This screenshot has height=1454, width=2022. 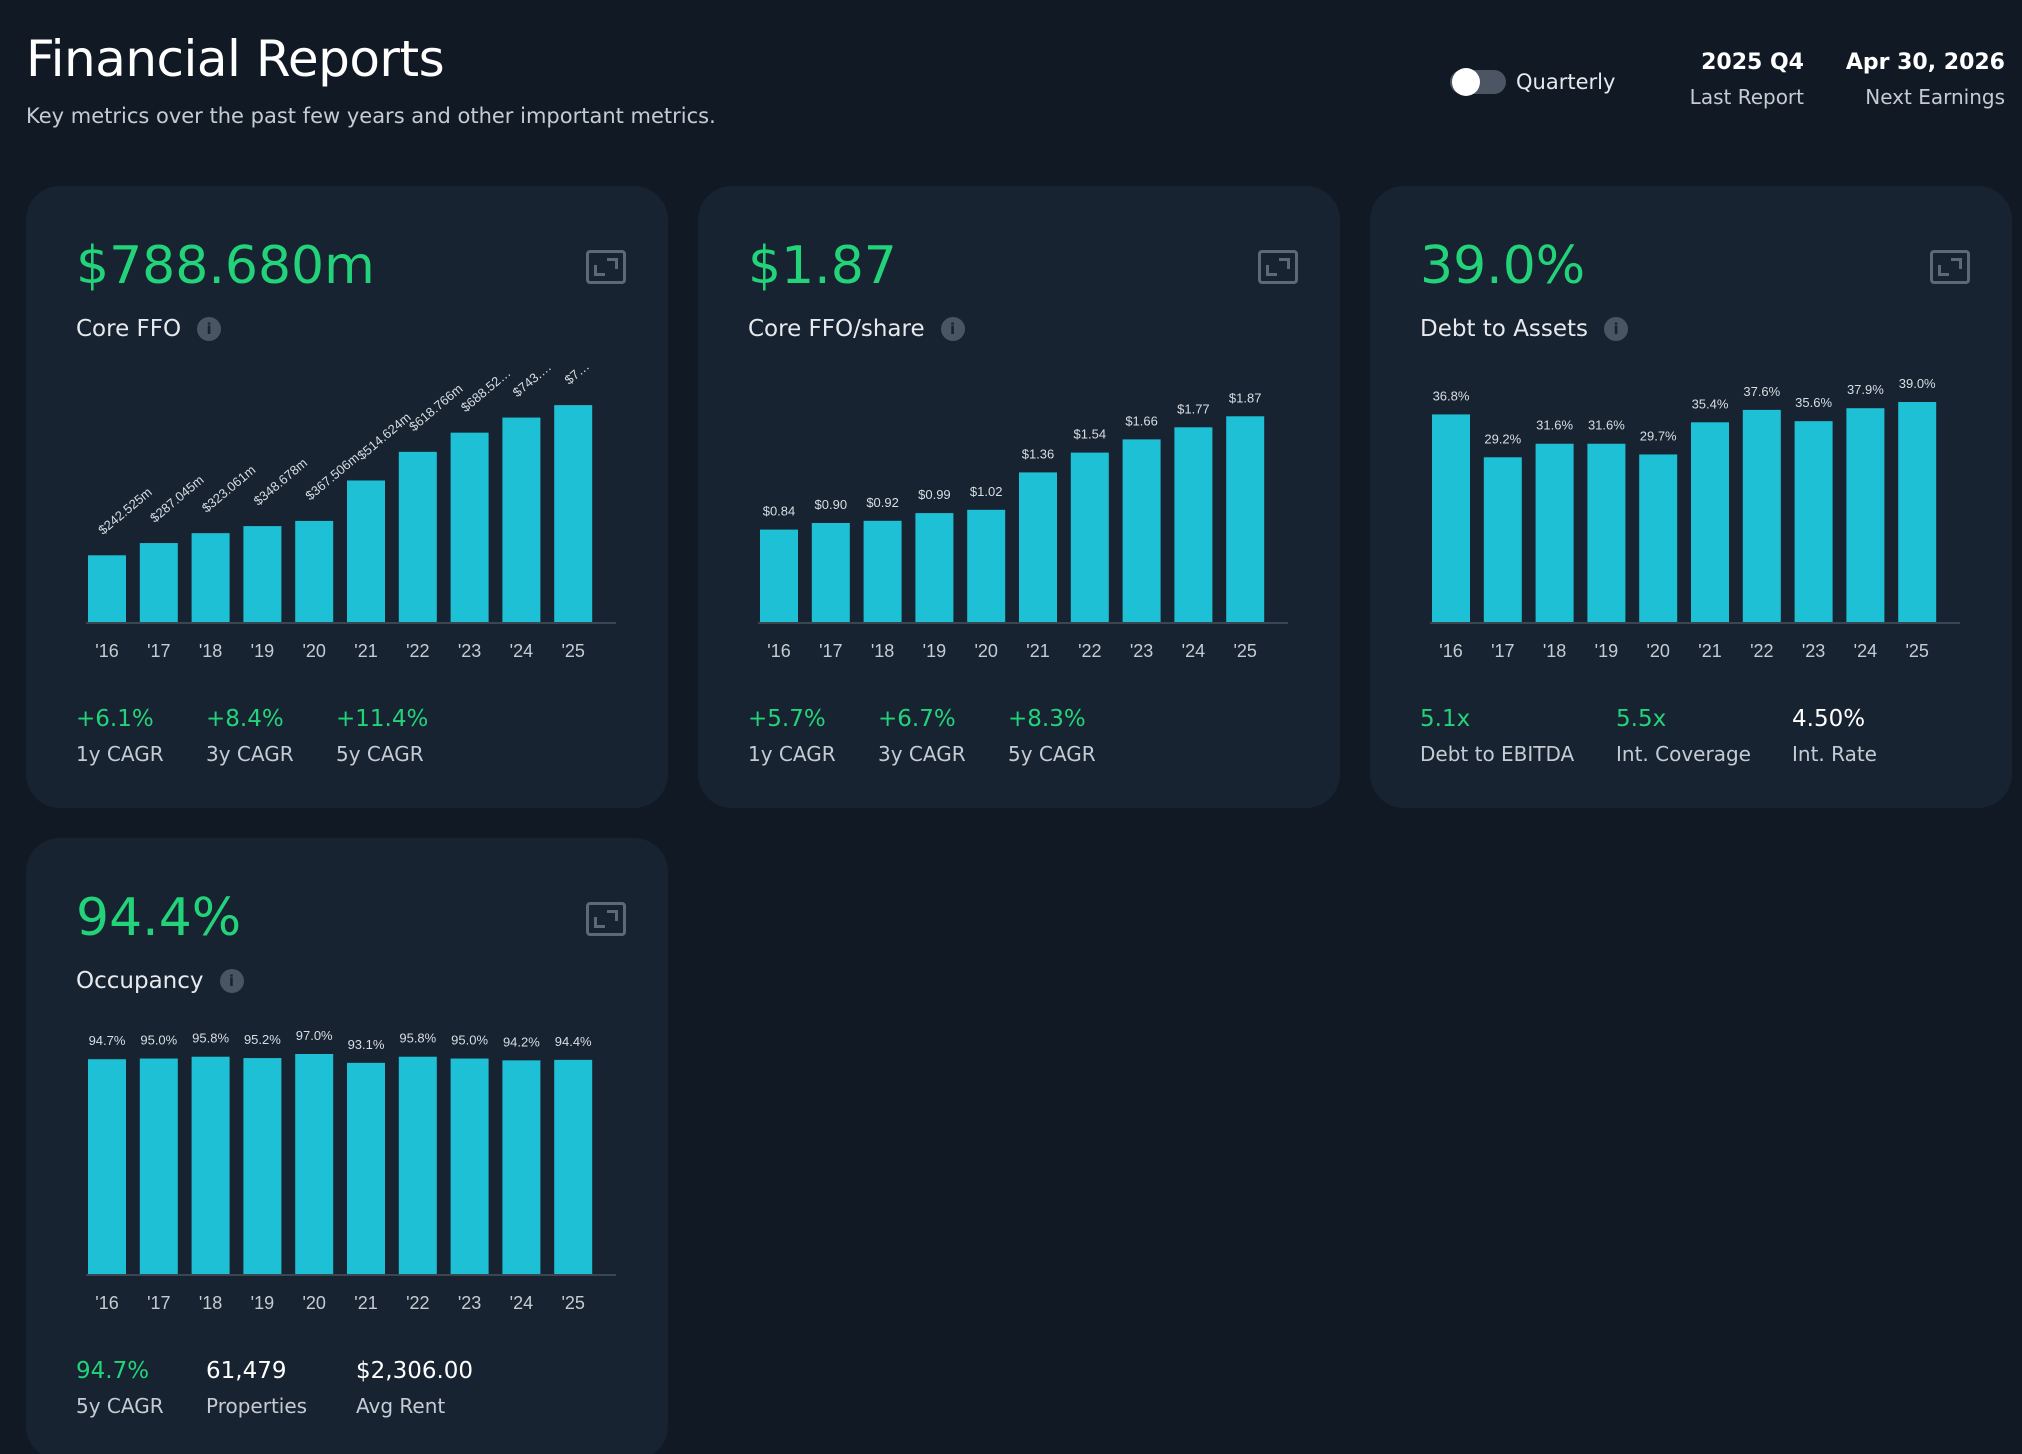 I want to click on stat-value: +5.7%, so click(x=787, y=719).